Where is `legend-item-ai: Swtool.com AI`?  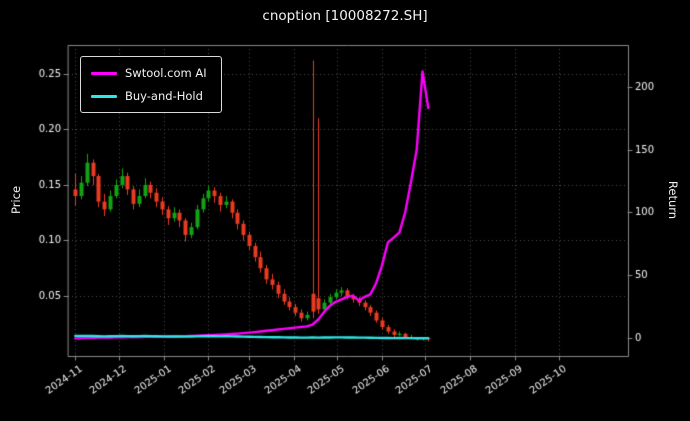 legend-item-ai: Swtool.com AI is located at coordinates (149, 73).